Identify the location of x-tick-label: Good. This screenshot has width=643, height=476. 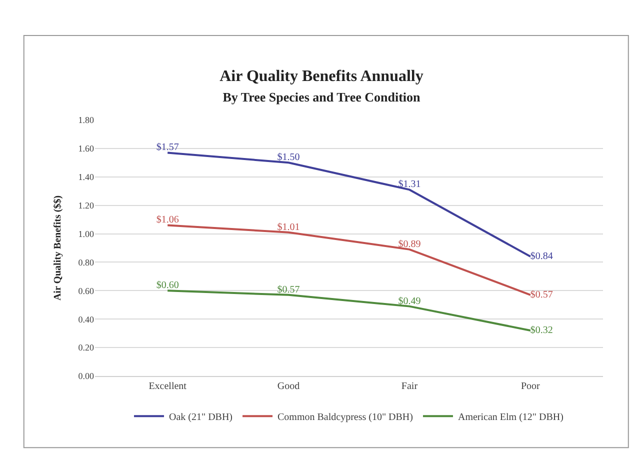
(288, 386).